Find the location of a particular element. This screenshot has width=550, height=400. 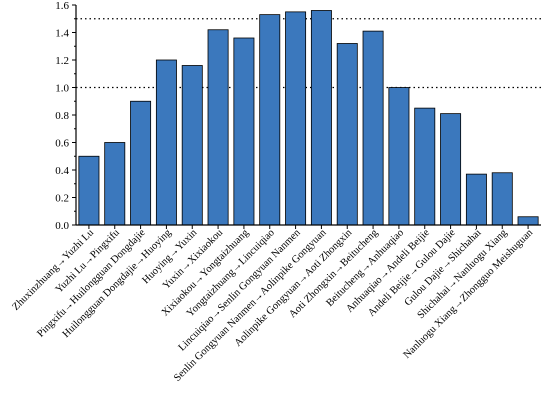

y-tick-label: 1.2 is located at coordinates (62, 61).